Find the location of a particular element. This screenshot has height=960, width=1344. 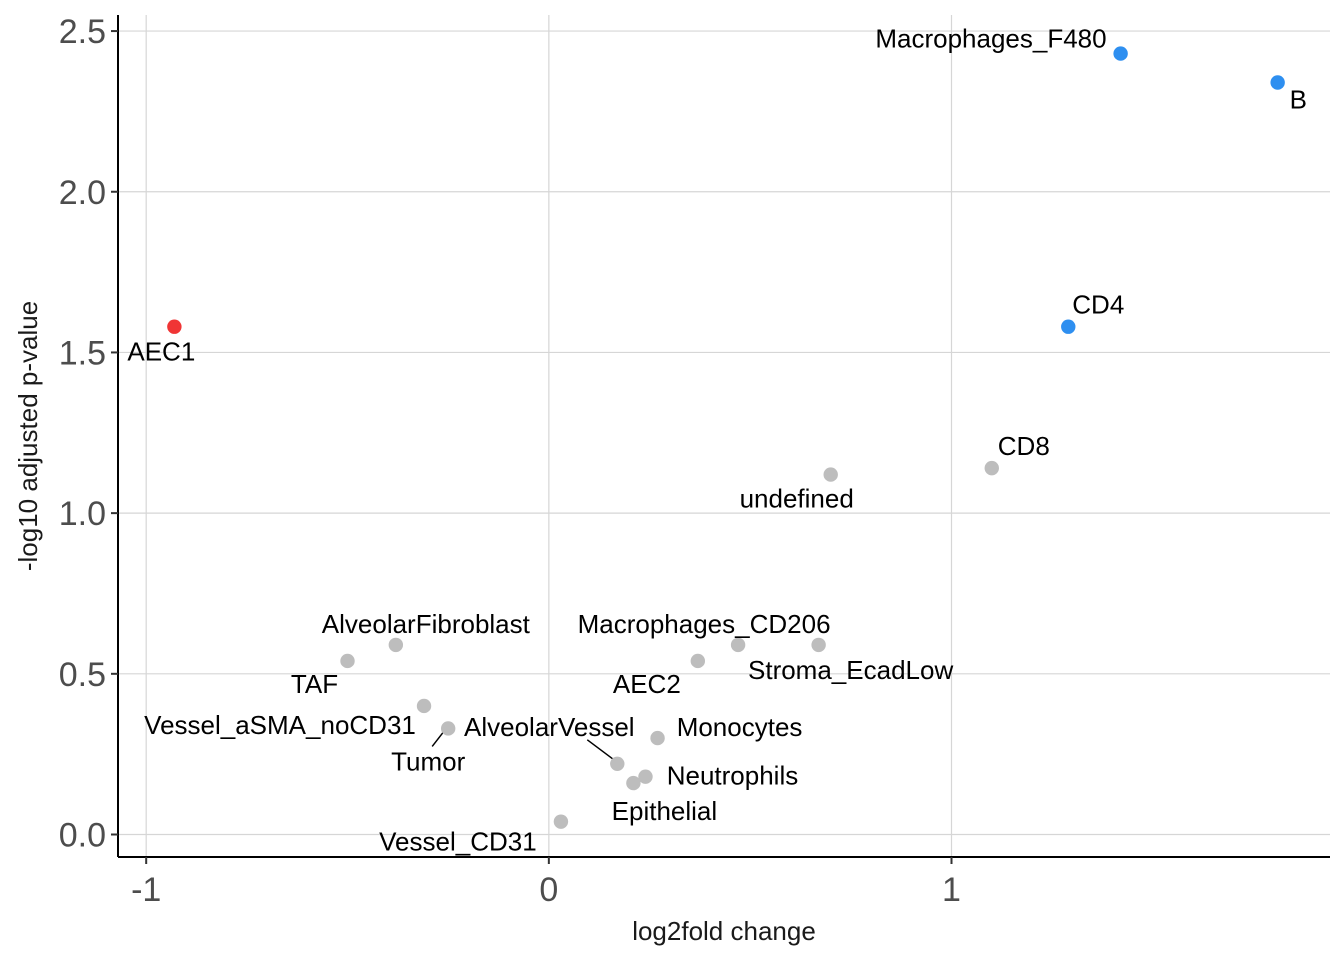

x-axis-title: log2fold change is located at coordinates (724, 931).